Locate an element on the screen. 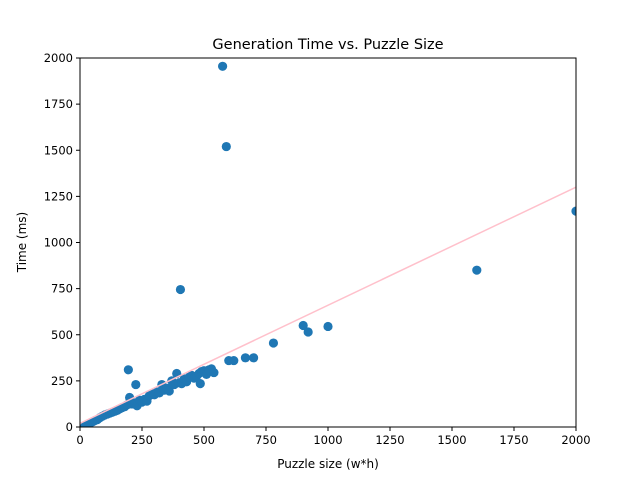 The width and height of the screenshot is (640, 484). y-tick-label: 1750 is located at coordinates (58, 104).